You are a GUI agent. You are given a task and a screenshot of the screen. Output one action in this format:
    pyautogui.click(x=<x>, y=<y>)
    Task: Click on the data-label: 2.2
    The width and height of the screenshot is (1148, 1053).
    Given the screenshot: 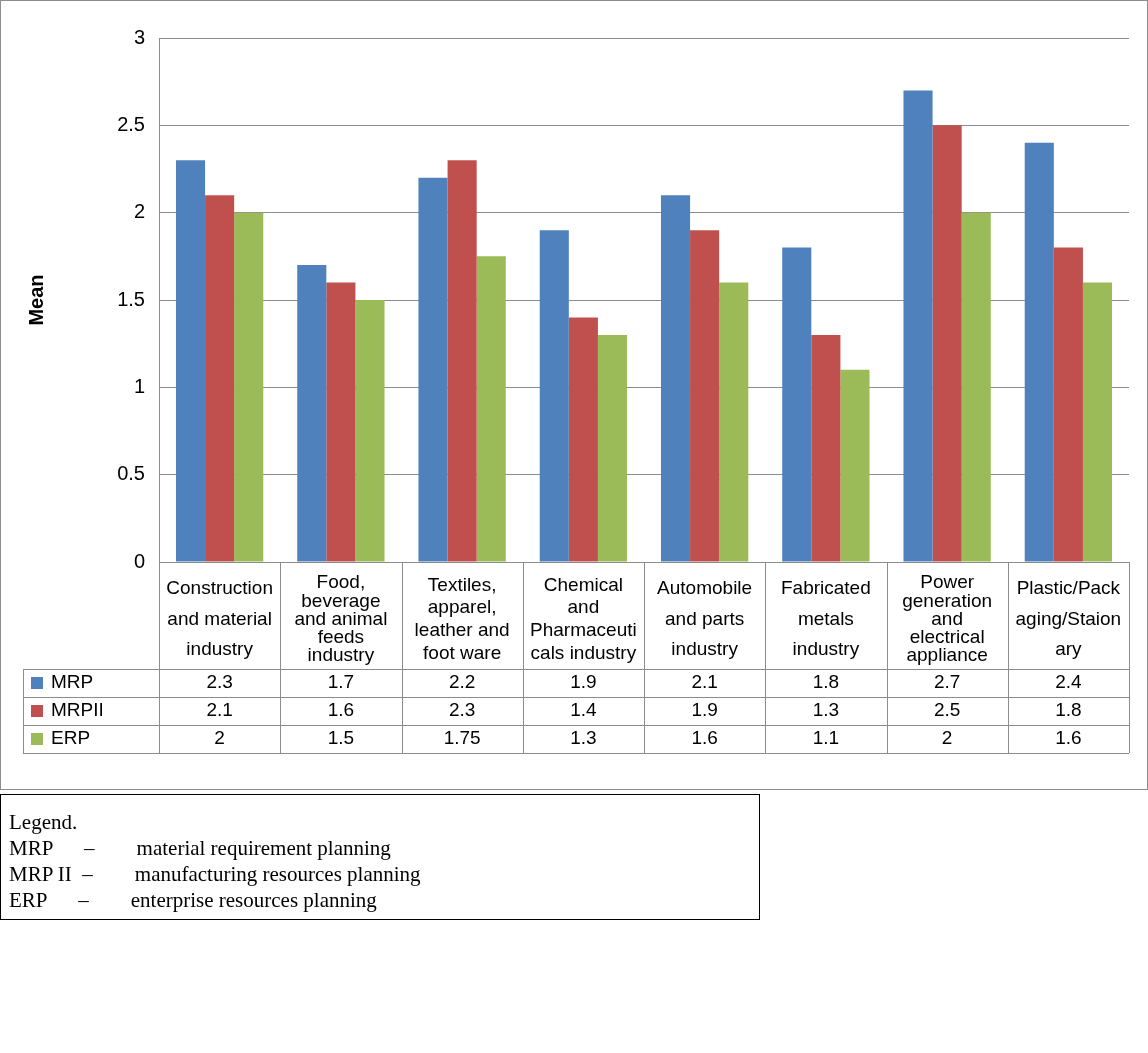 What is the action you would take?
    pyautogui.click(x=462, y=682)
    